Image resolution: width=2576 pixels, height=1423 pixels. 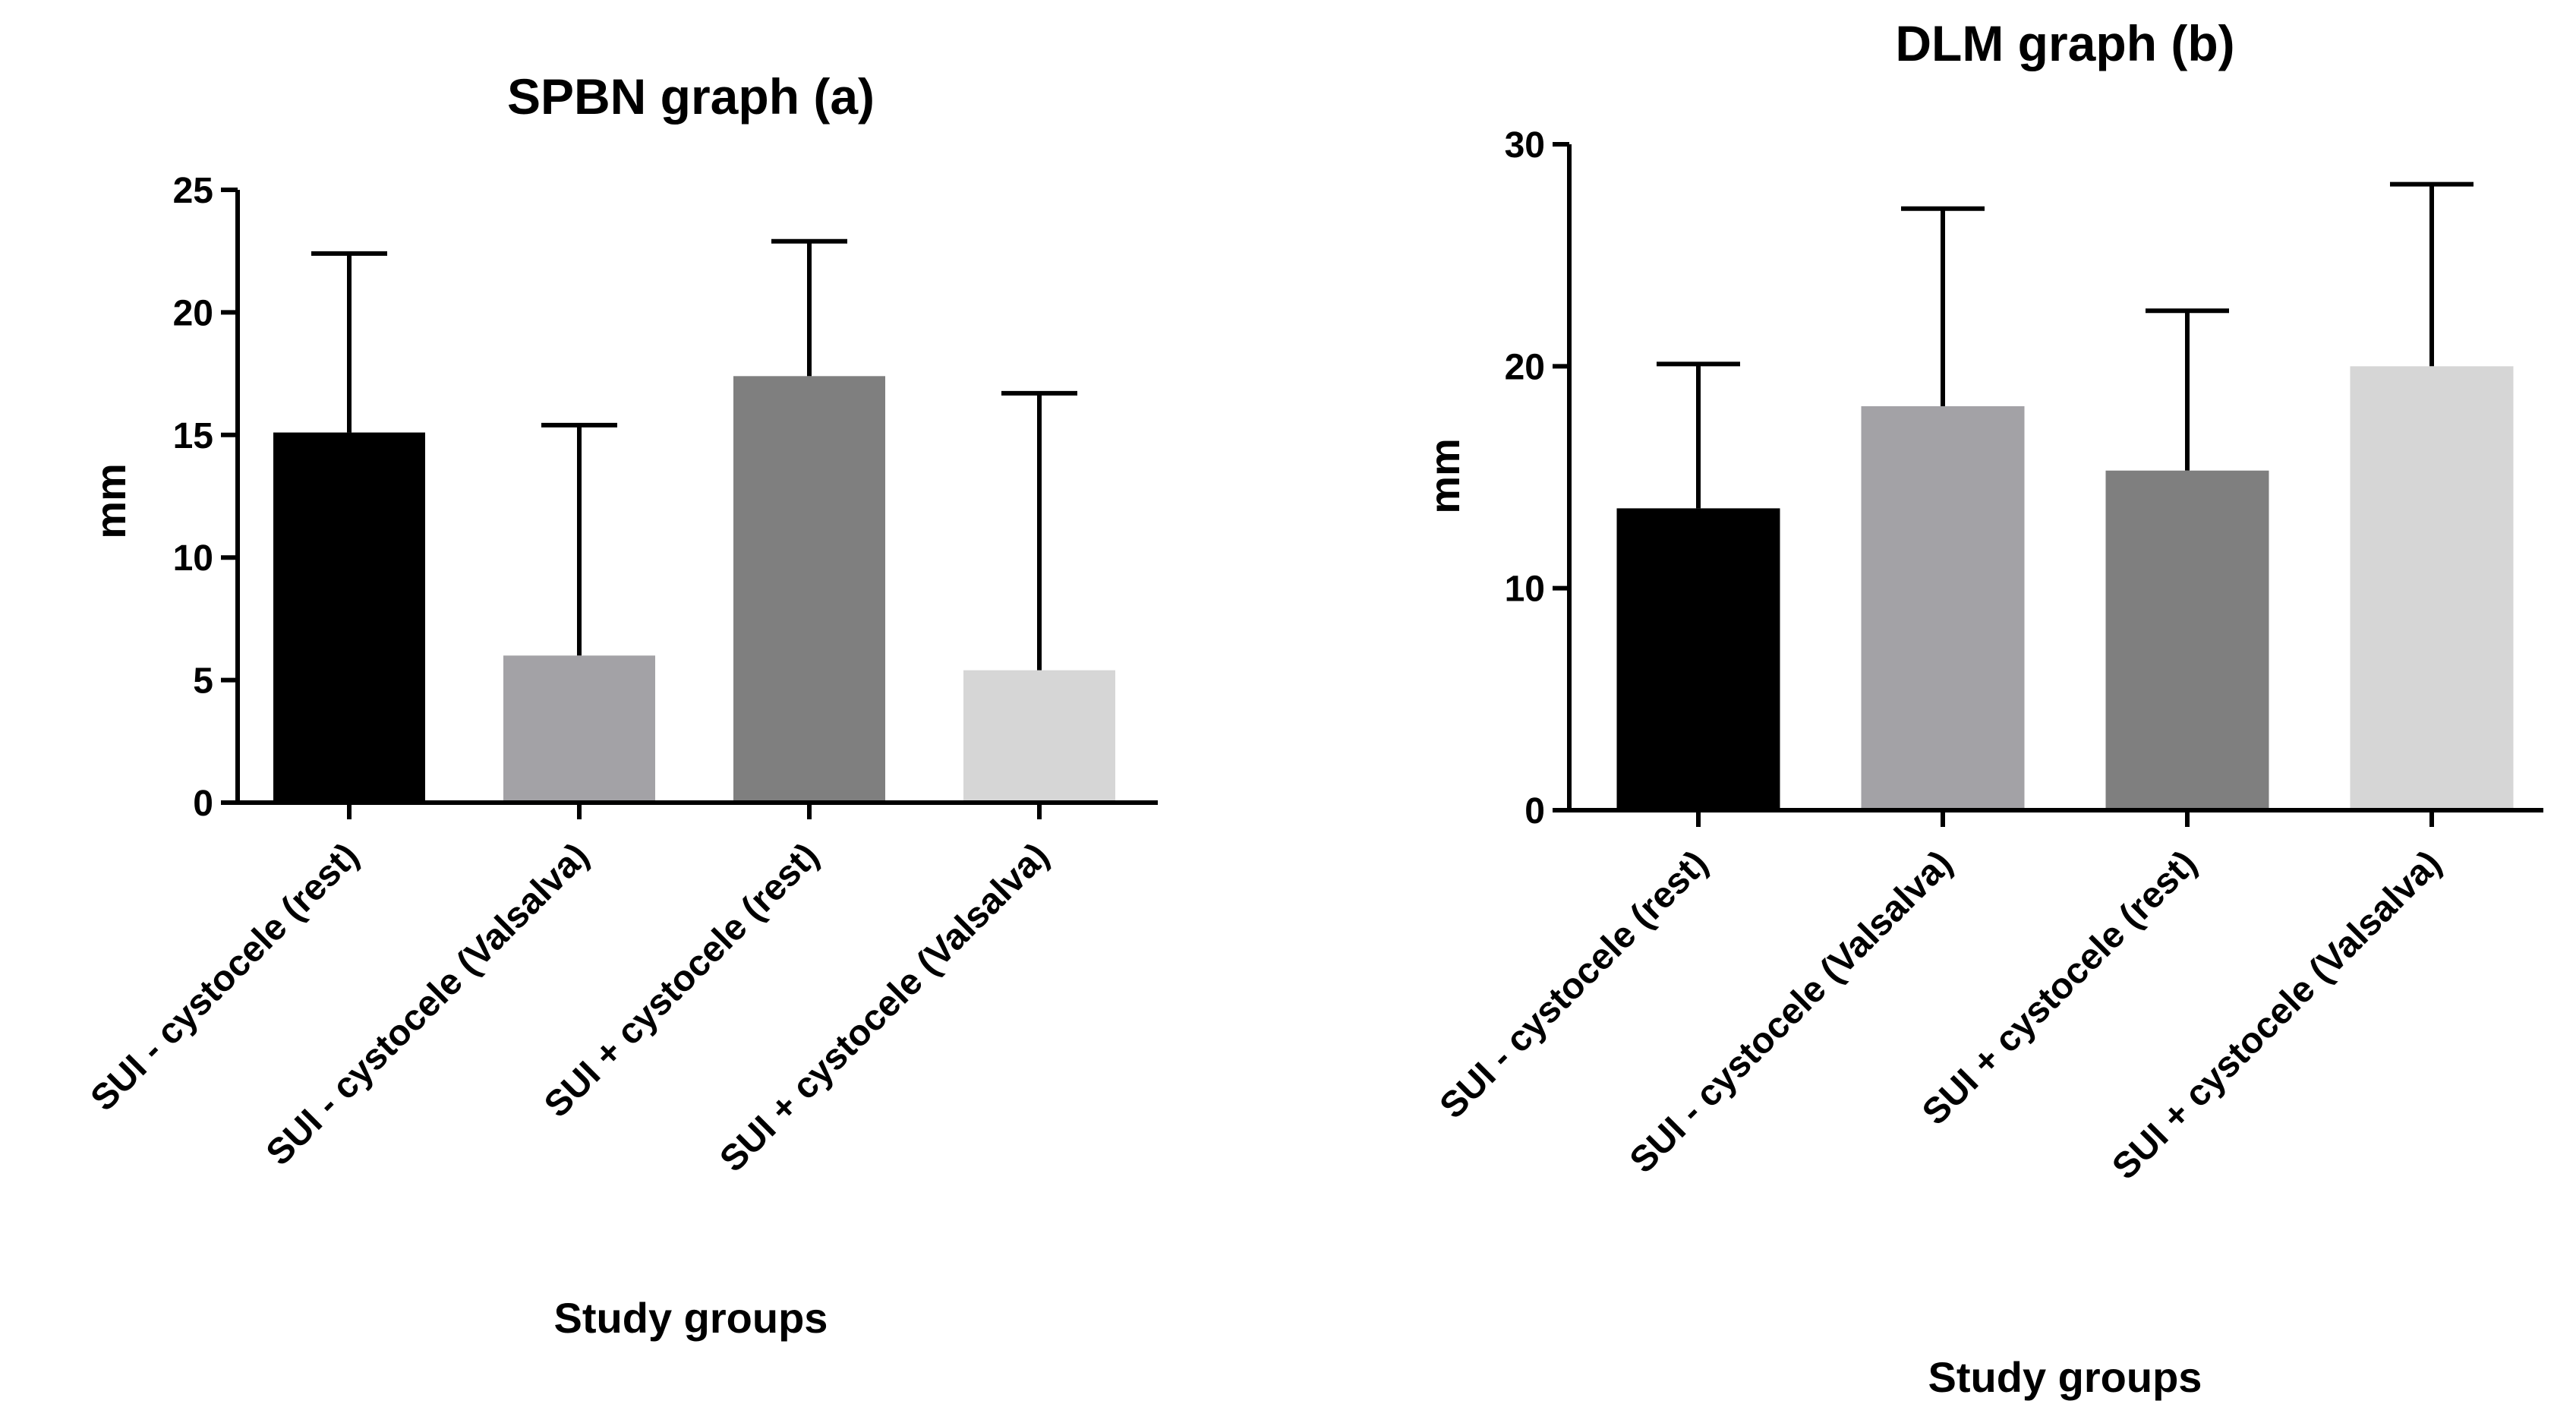 What do you see at coordinates (1525, 145) in the screenshot?
I see `y-tick-label: 30` at bounding box center [1525, 145].